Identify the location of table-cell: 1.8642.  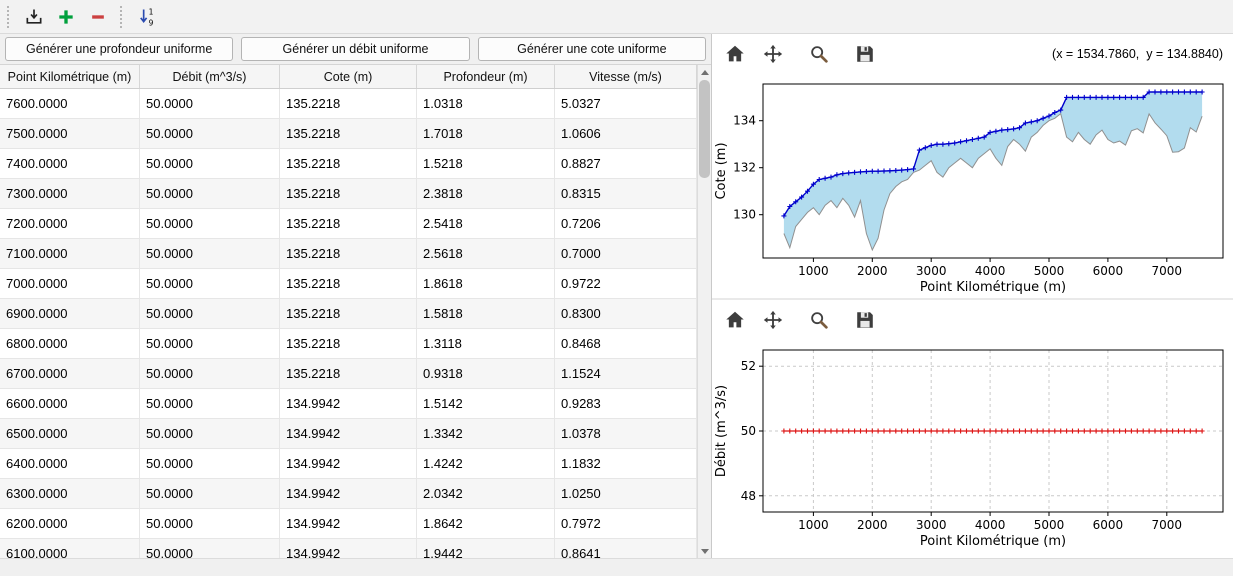
(486, 523).